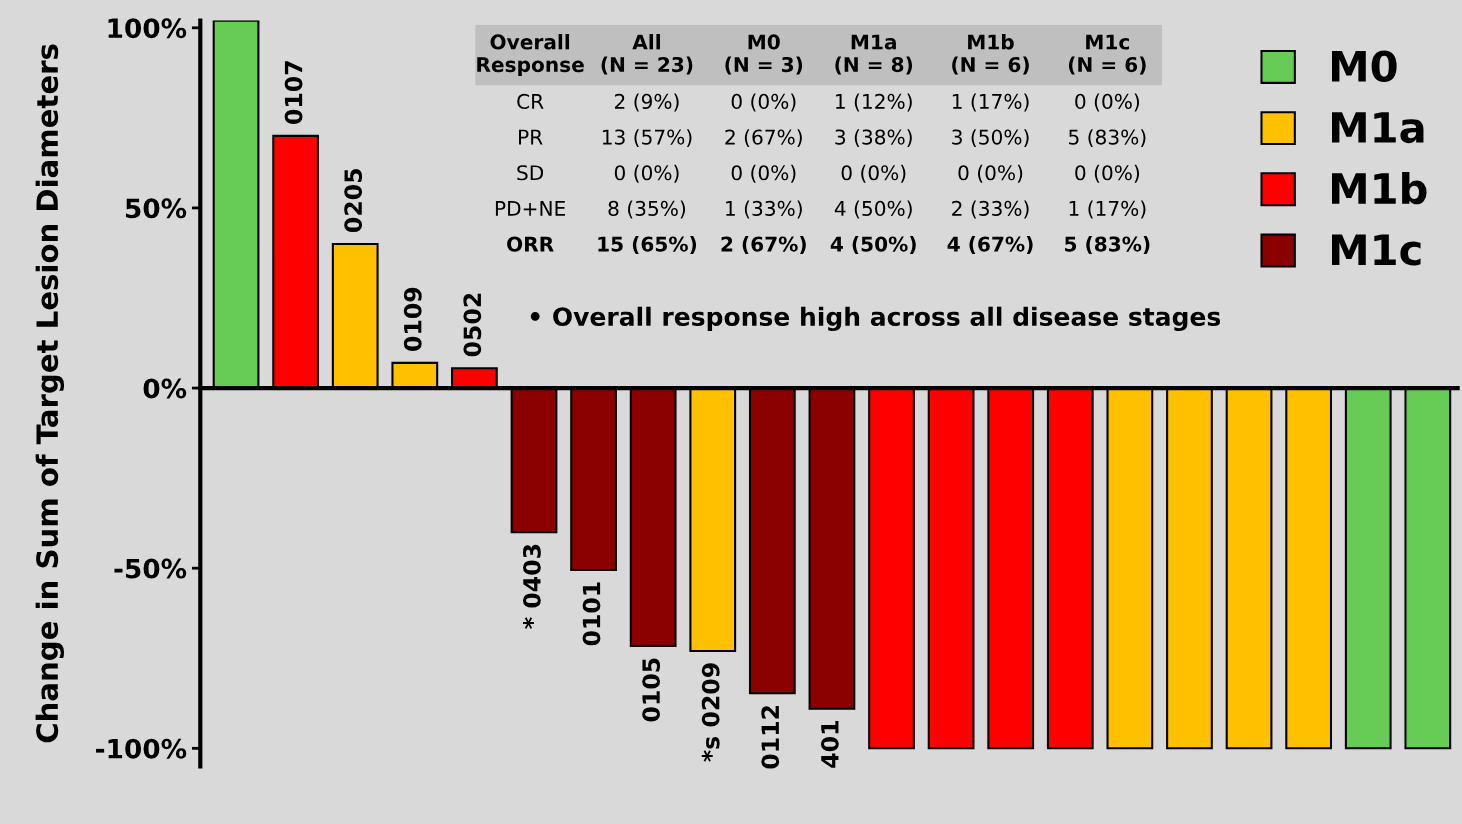 Image resolution: width=1462 pixels, height=824 pixels. What do you see at coordinates (990, 209) in the screenshot?
I see `annotation: 2 (33%)` at bounding box center [990, 209].